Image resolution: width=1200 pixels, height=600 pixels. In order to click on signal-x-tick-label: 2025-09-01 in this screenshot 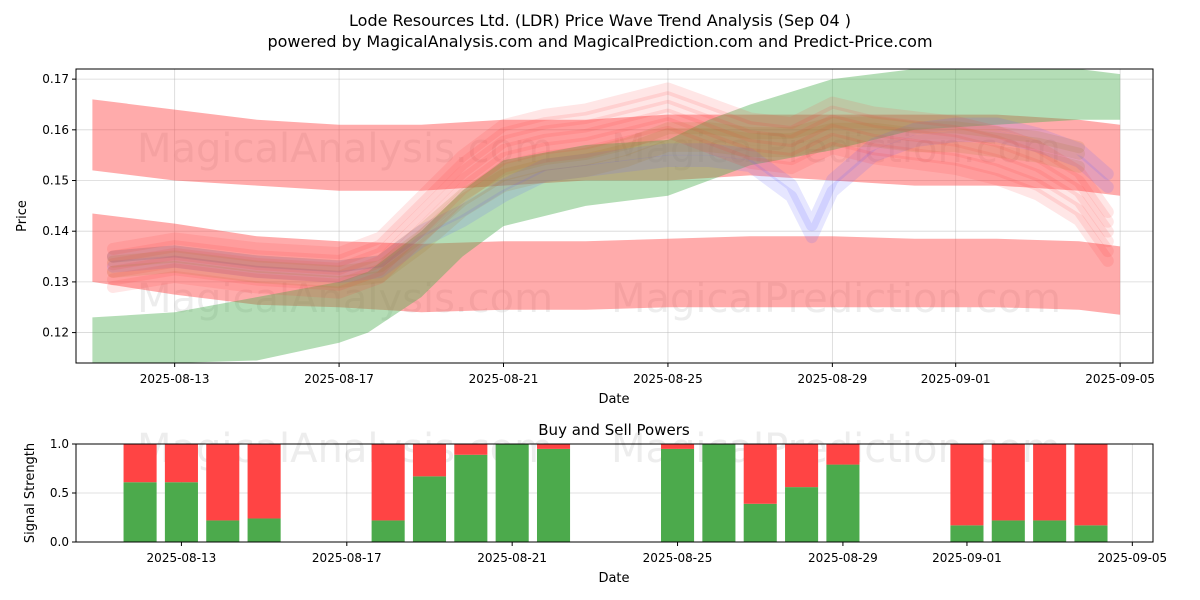, I will do `click(967, 558)`.